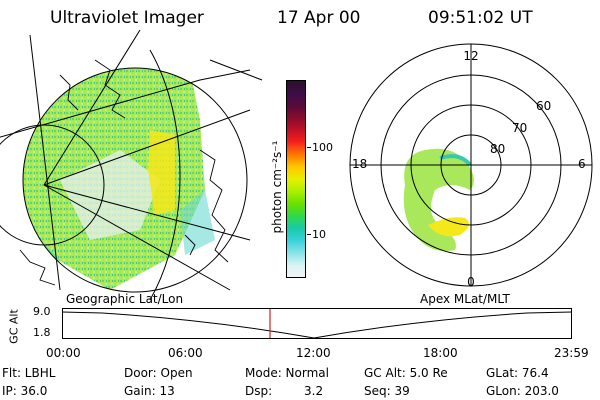 The height and width of the screenshot is (400, 600). I want to click on polar-aurora, so click(438, 199).